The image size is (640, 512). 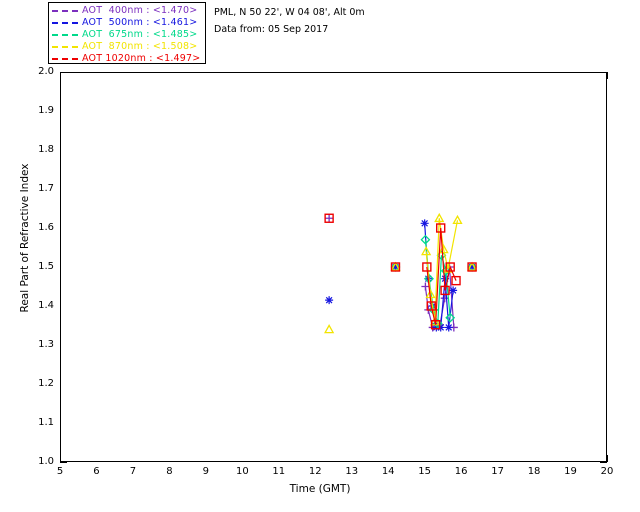 I want to click on y-tick-label: 1.4, so click(x=46, y=305).